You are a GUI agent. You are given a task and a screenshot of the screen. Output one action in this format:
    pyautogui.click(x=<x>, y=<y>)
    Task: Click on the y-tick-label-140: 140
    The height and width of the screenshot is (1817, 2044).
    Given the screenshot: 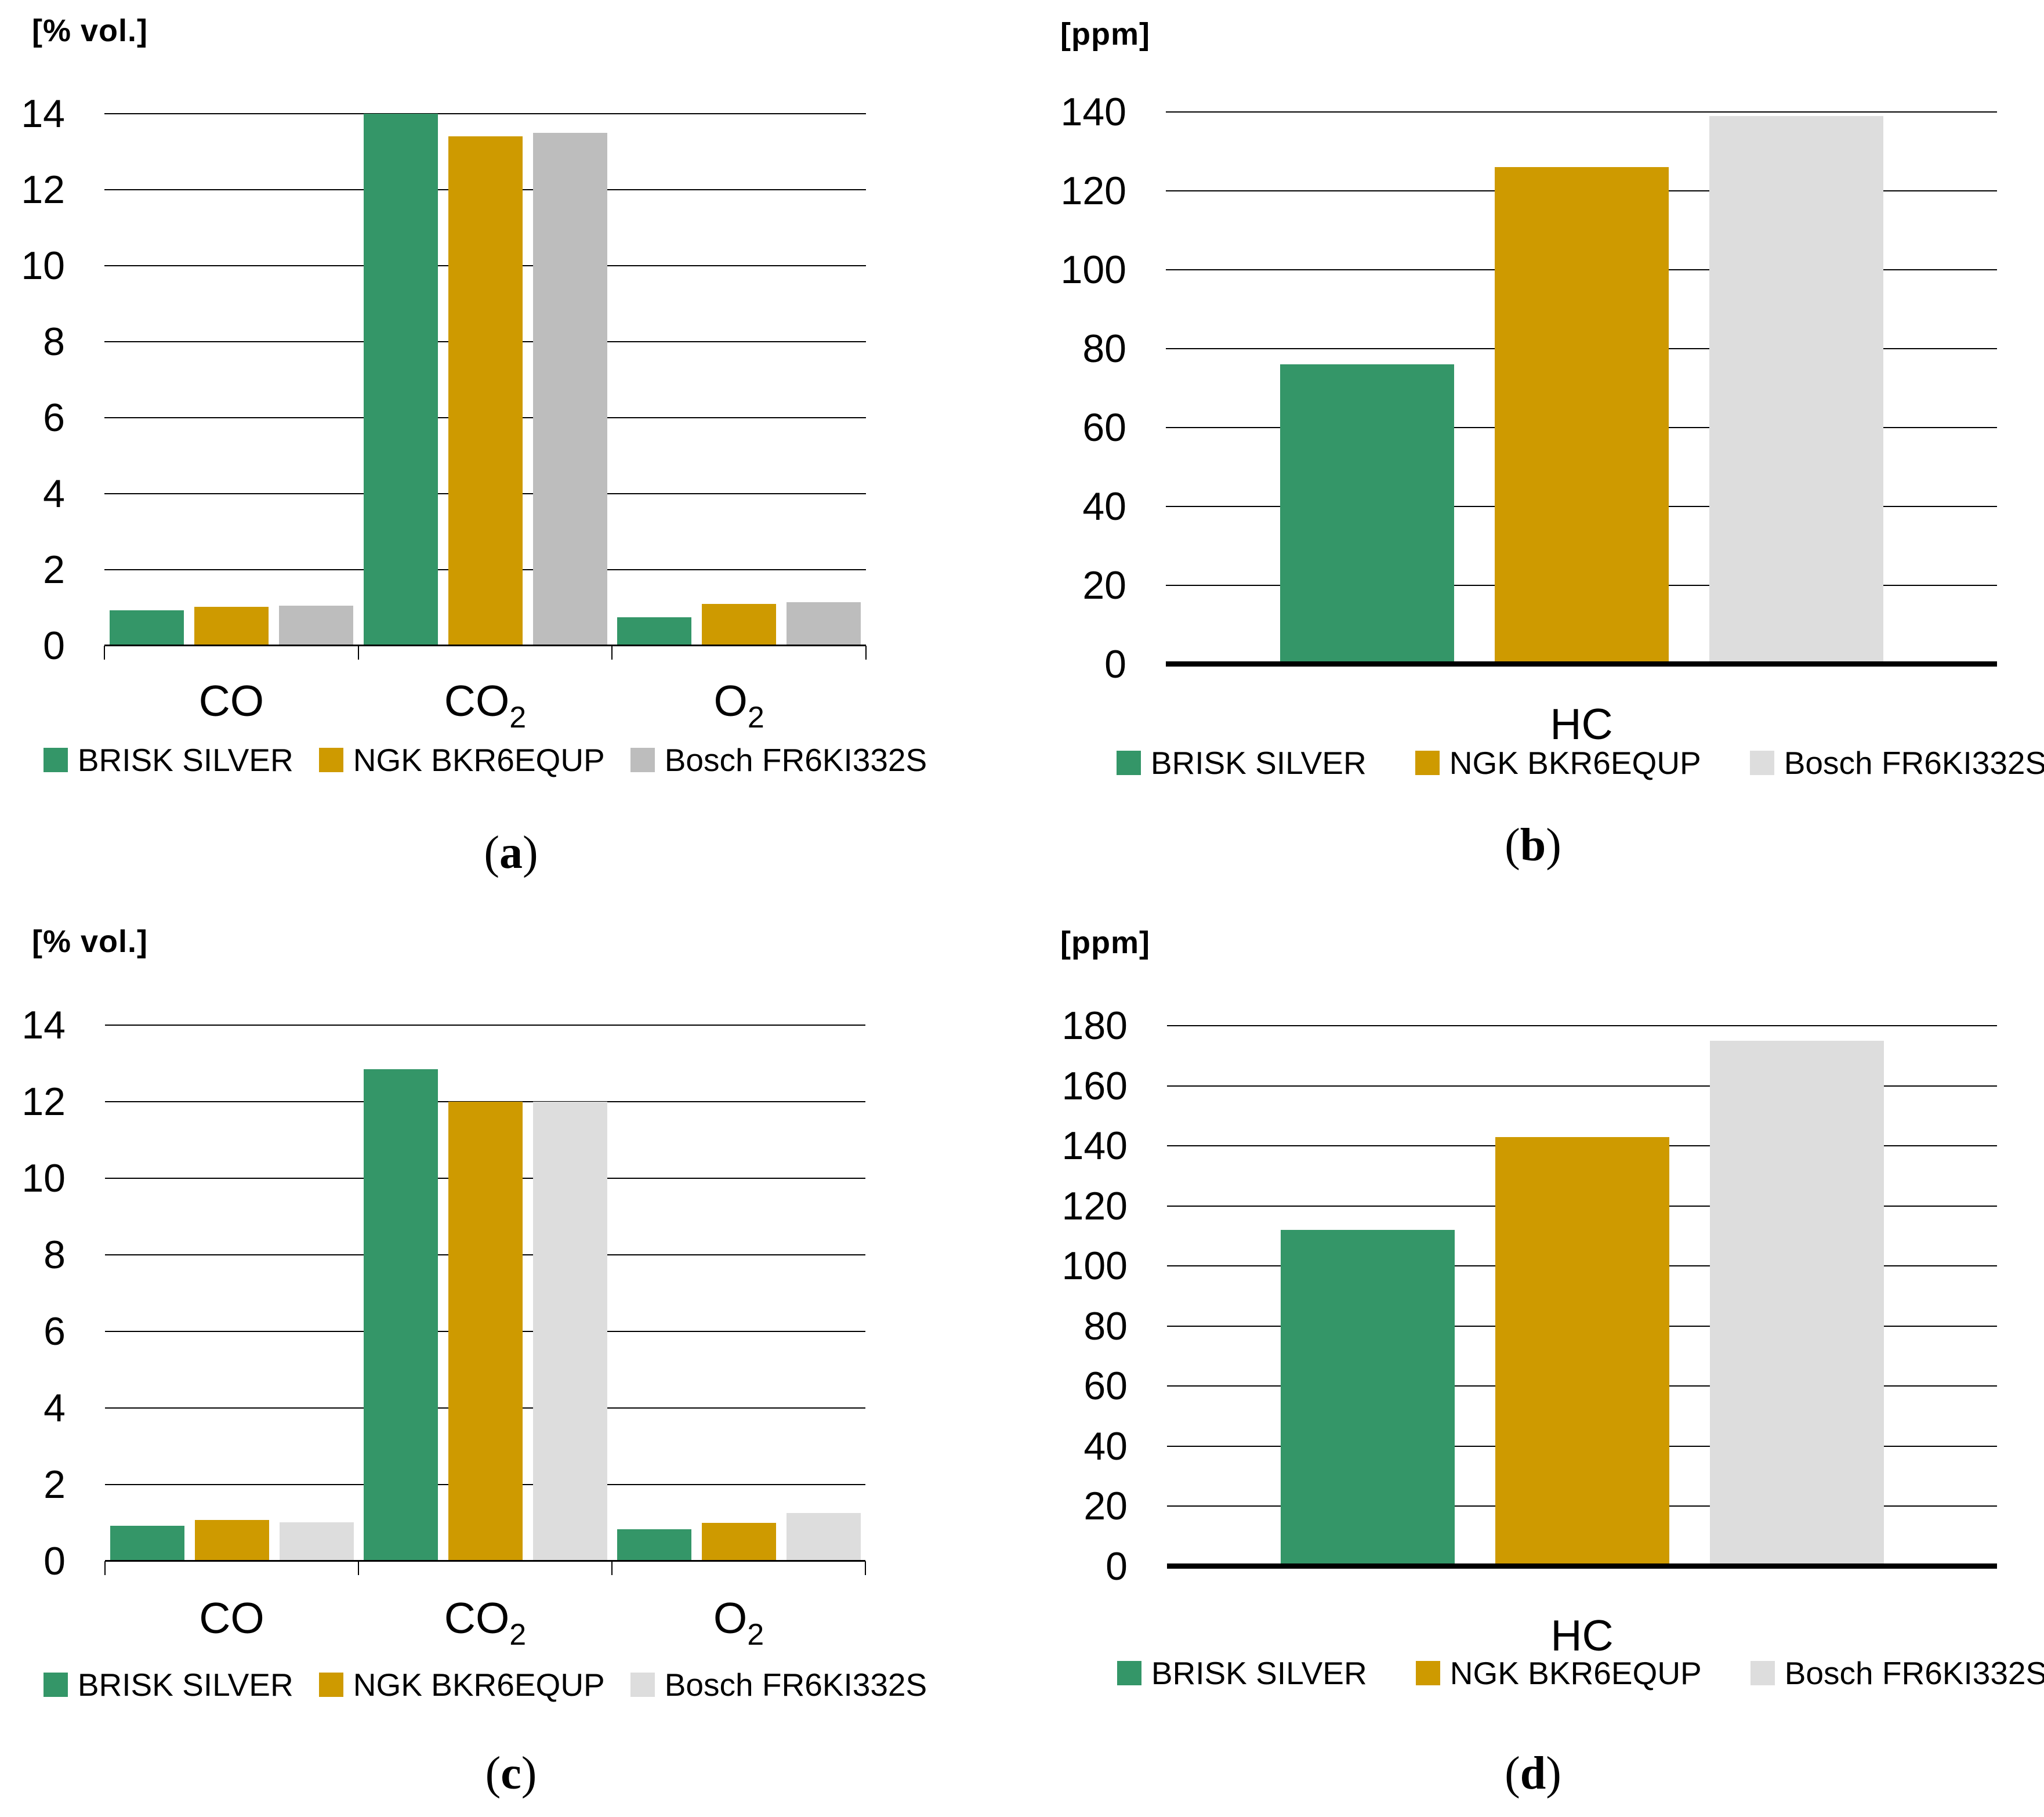 What is the action you would take?
    pyautogui.click(x=1094, y=1146)
    